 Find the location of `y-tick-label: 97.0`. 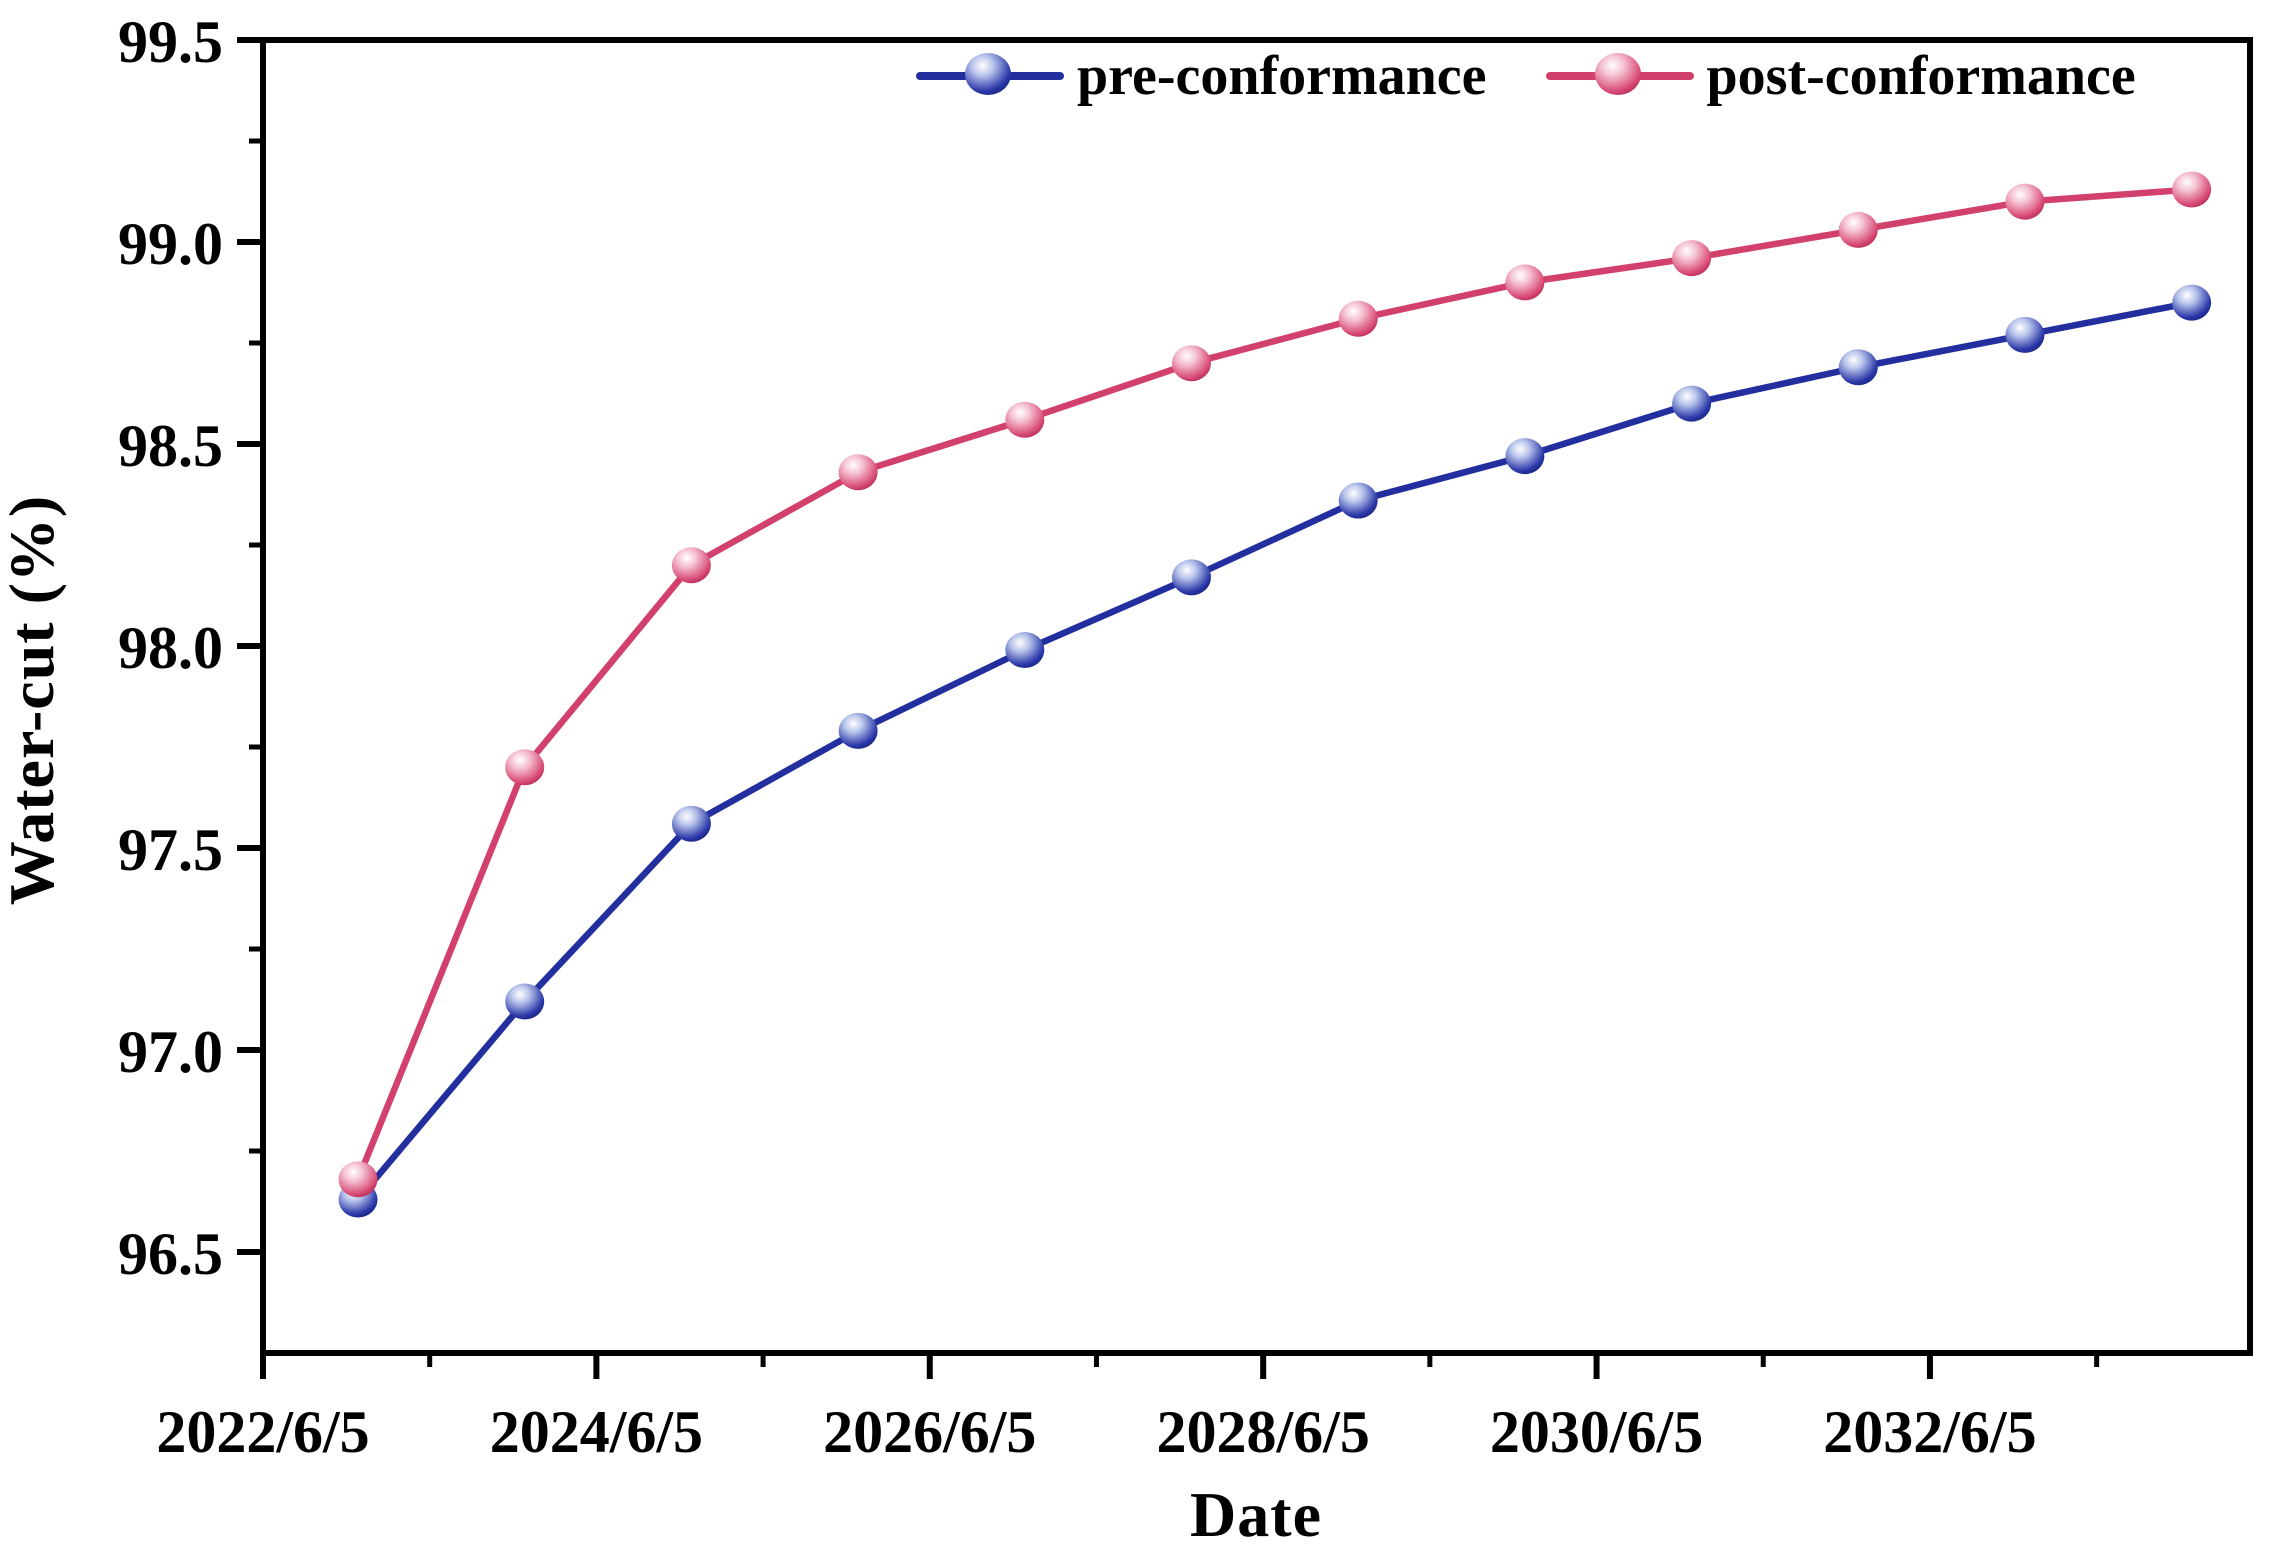

y-tick-label: 97.0 is located at coordinates (170, 1052).